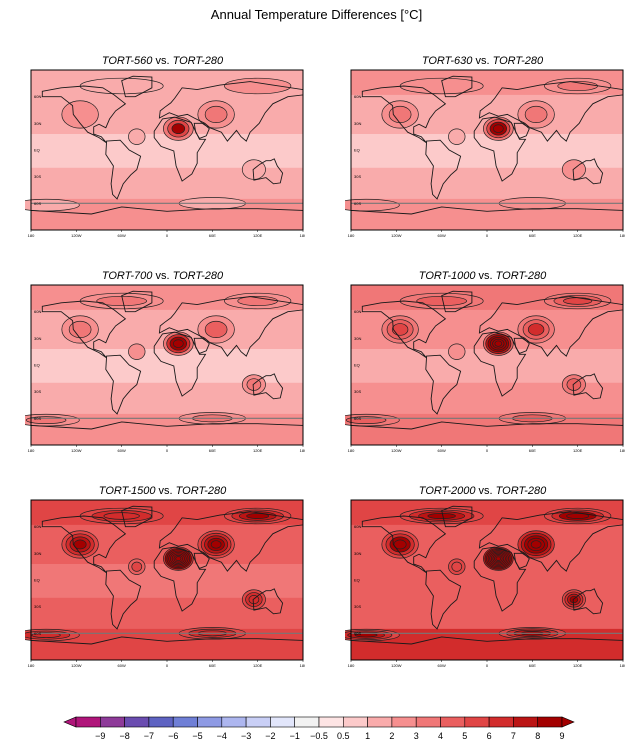 This screenshot has width=633, height=750. Describe the element at coordinates (162, 491) in the screenshot. I see `panel-title: TORT-1500 vs. TORT-280` at that location.